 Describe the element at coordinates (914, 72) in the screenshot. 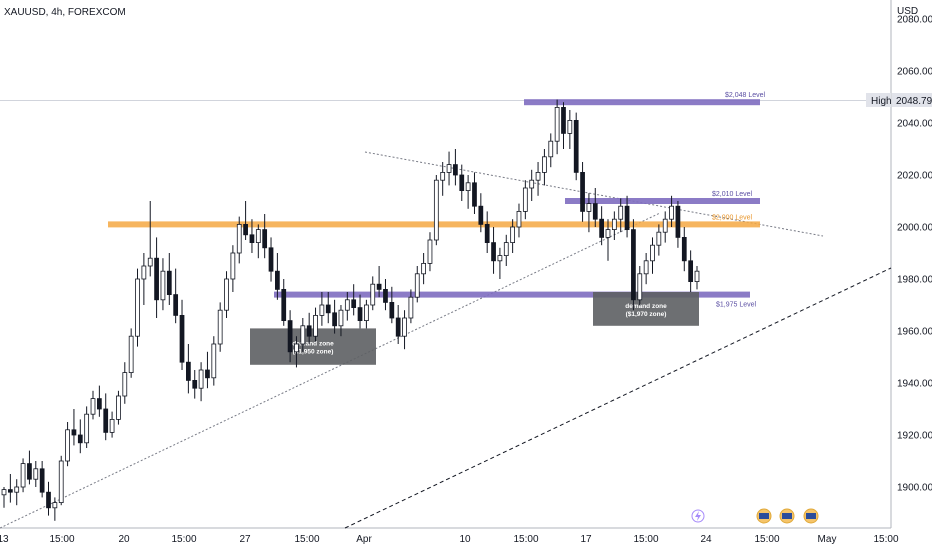

I see `price-tick-label: 2060.00` at that location.